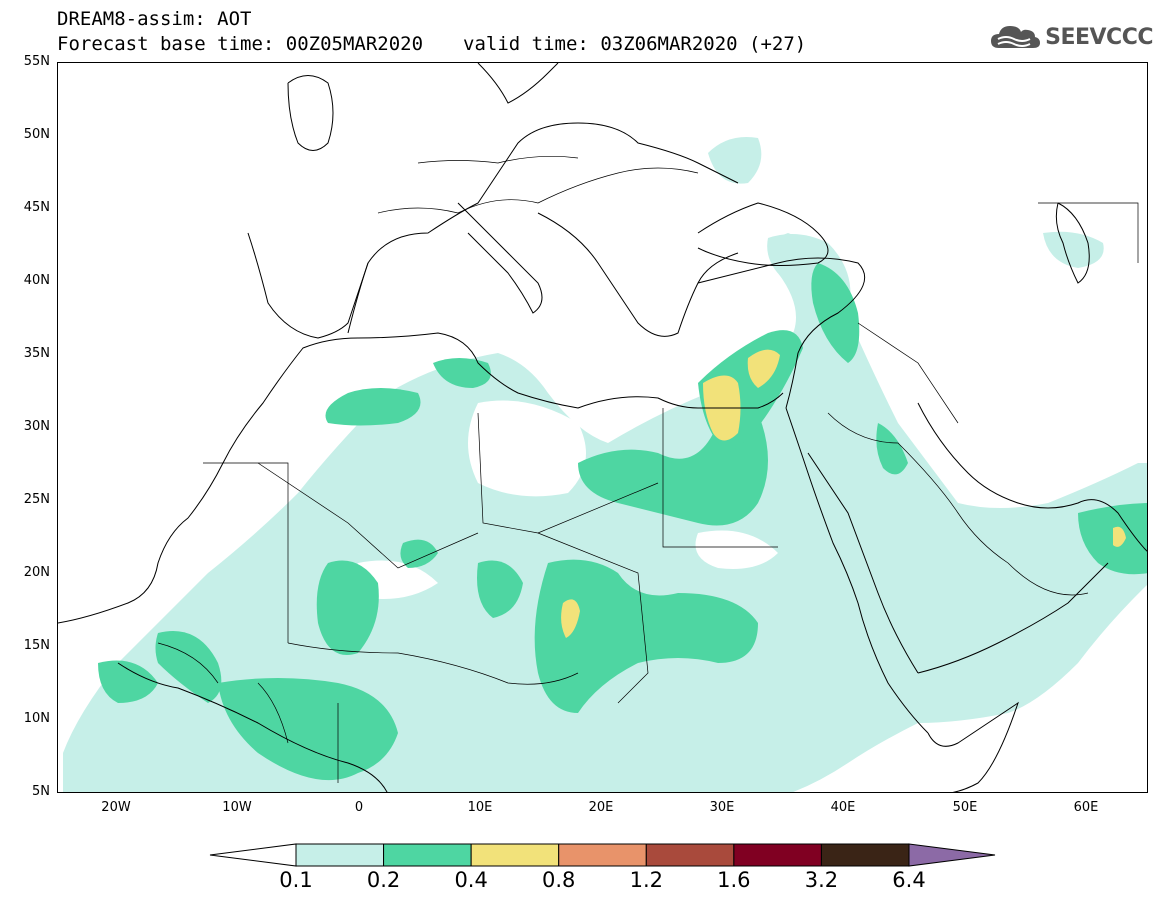 The width and height of the screenshot is (1165, 905). Describe the element at coordinates (433, 663) in the screenshot. I see `border-sahel` at that location.